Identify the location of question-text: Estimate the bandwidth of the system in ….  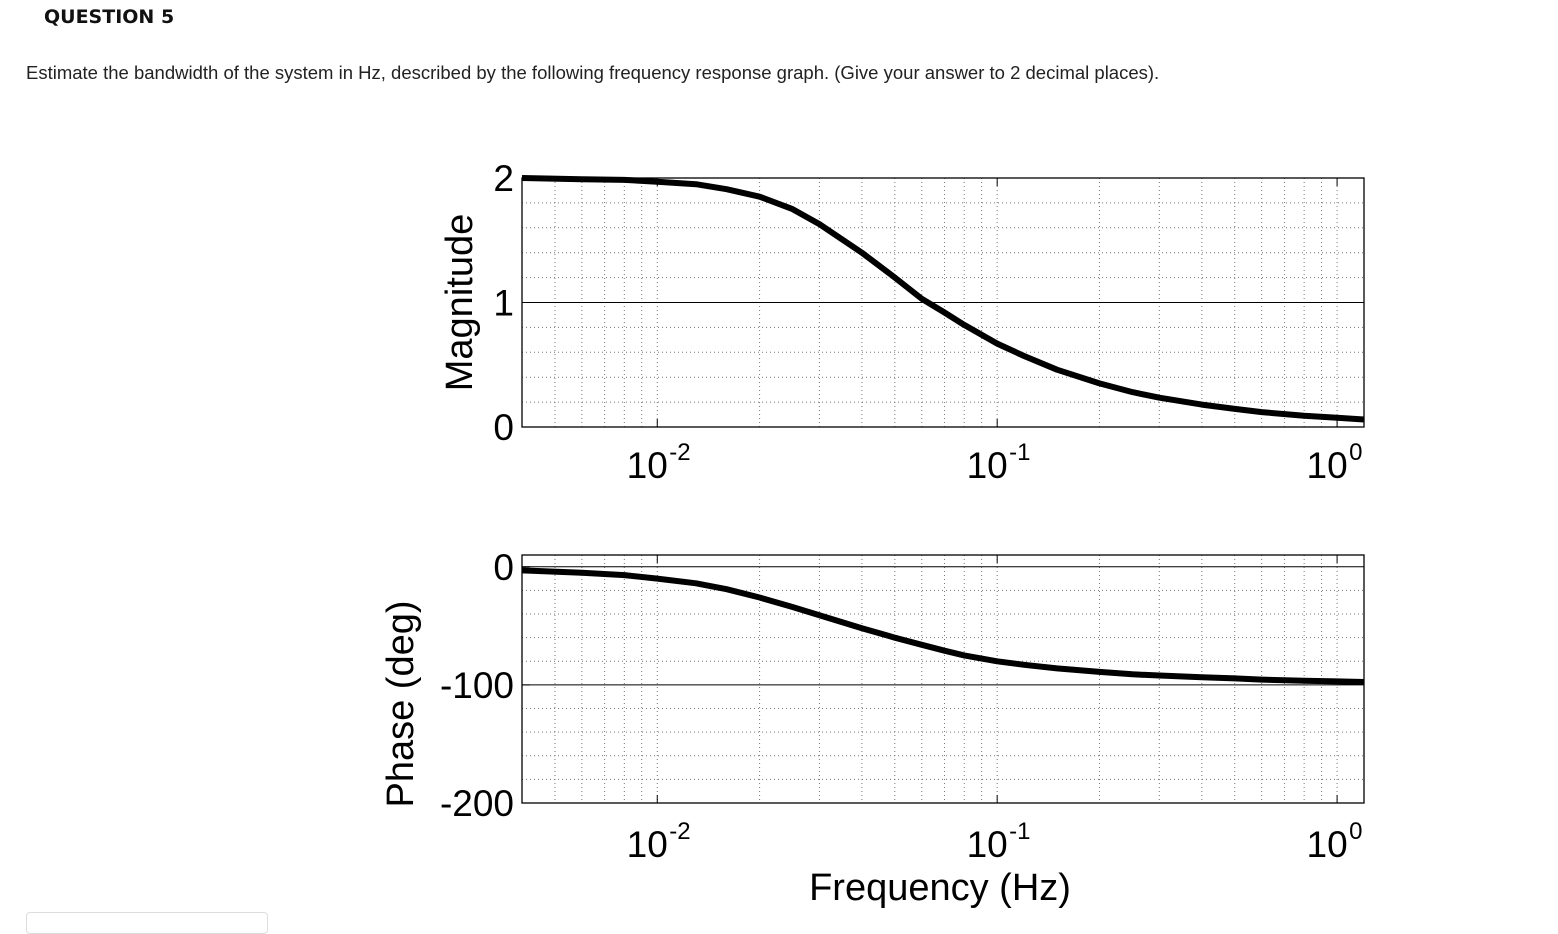
(593, 72).